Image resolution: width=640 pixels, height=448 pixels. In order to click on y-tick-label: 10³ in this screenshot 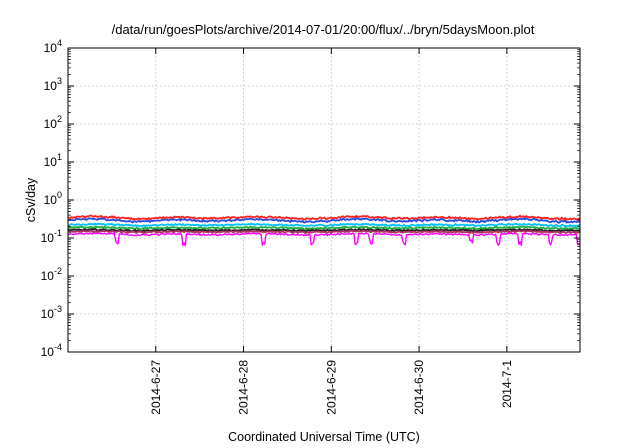, I will do `click(53, 84)`.